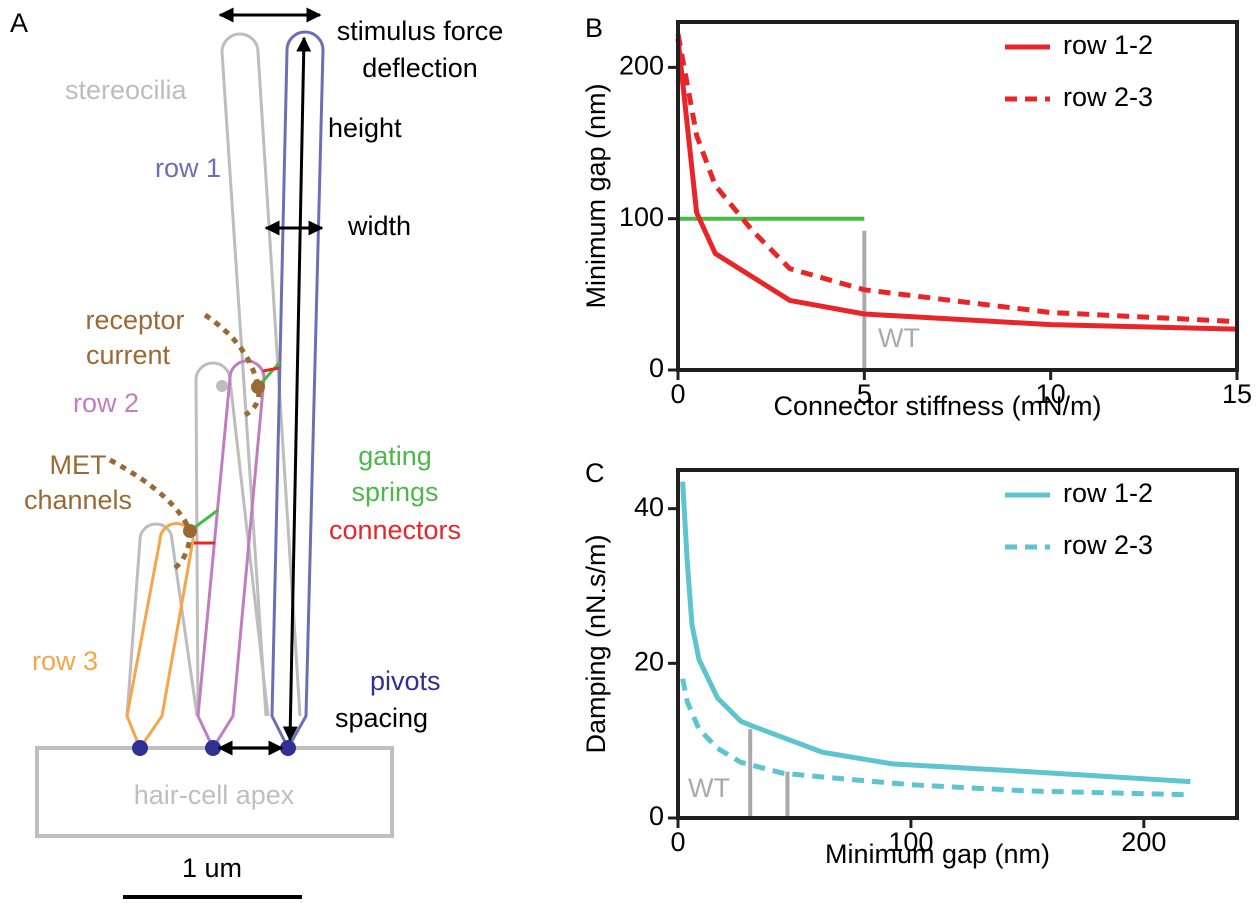 The image size is (1260, 903). Describe the element at coordinates (937, 854) in the screenshot. I see `x-axis-label: Minimum gap (nm)` at that location.